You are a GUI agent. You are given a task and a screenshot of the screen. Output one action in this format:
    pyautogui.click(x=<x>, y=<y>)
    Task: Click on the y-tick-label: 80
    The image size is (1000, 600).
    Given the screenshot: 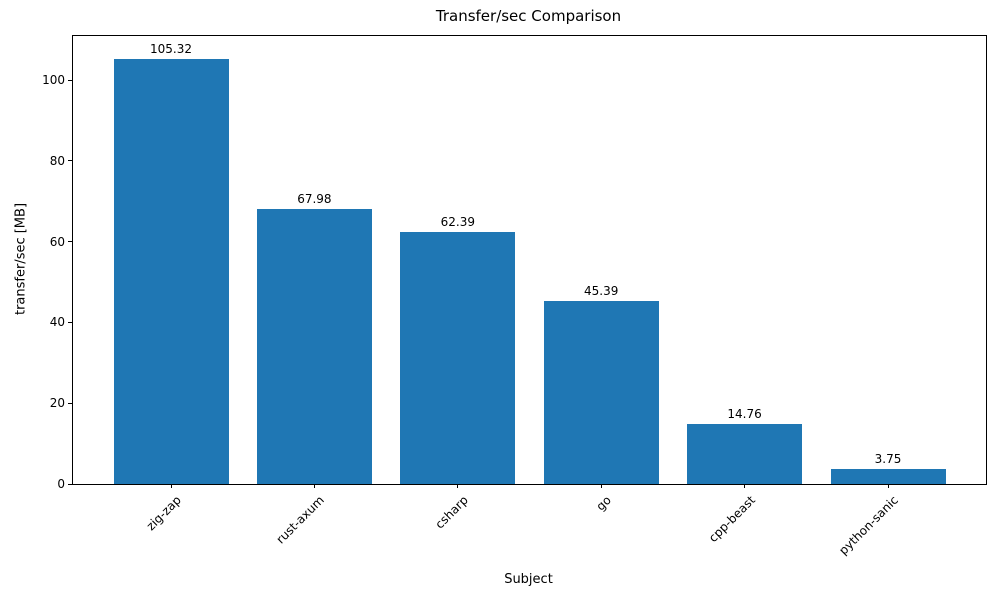 What is the action you would take?
    pyautogui.click(x=57, y=160)
    